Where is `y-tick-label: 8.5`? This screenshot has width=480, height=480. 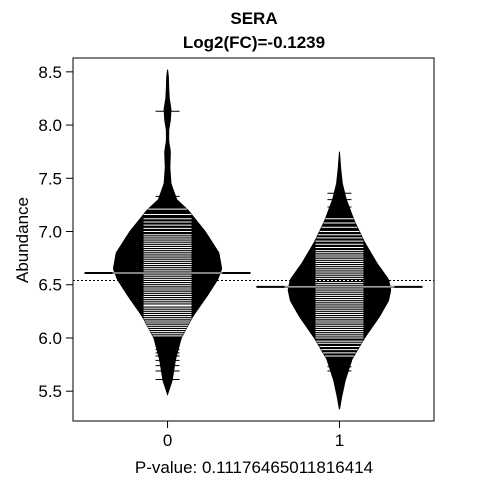 y-tick-label: 8.5 is located at coordinates (50, 72).